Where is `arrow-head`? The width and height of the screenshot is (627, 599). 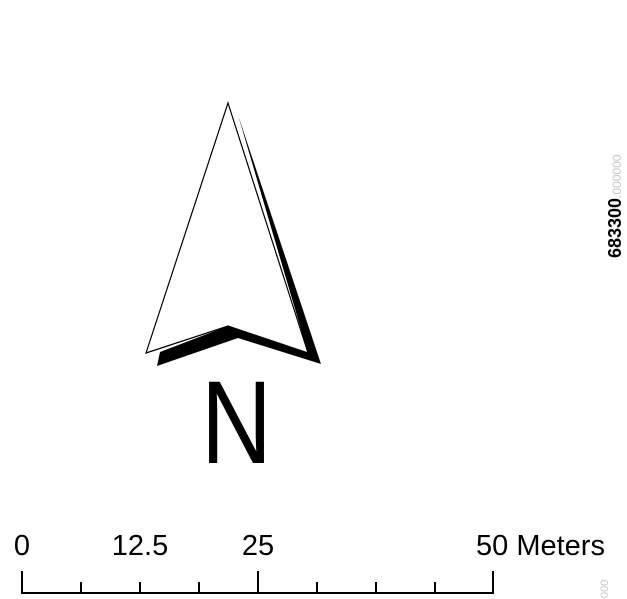 arrow-head is located at coordinates (227, 227).